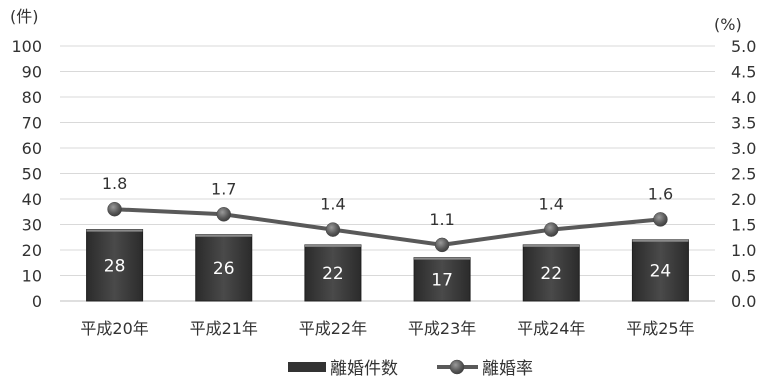 The image size is (763, 380). I want to click on legend: 離婚件数 離婚率, so click(410, 369).